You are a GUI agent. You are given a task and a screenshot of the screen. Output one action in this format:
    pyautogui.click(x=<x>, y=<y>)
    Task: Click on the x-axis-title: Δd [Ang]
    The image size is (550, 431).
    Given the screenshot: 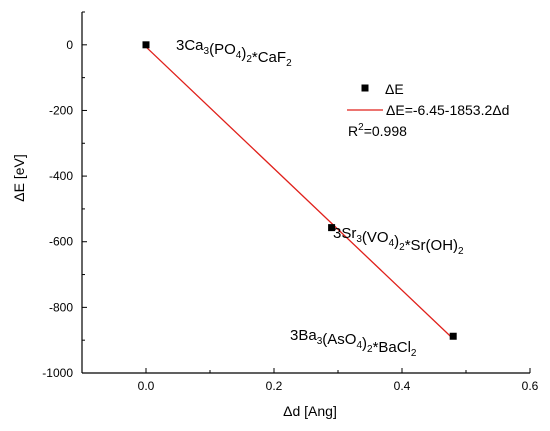 What is the action you would take?
    pyautogui.click(x=310, y=411)
    